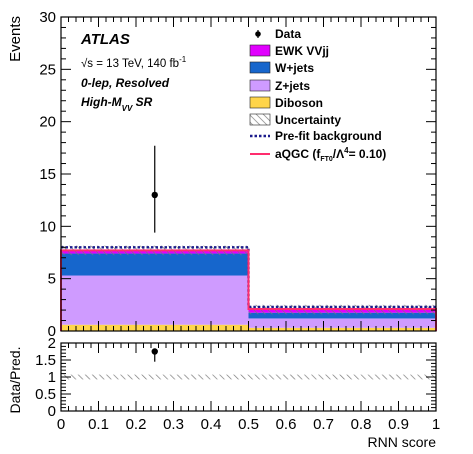 The width and height of the screenshot is (473, 454). I want to click on legend-swatch-zjets, so click(260, 85).